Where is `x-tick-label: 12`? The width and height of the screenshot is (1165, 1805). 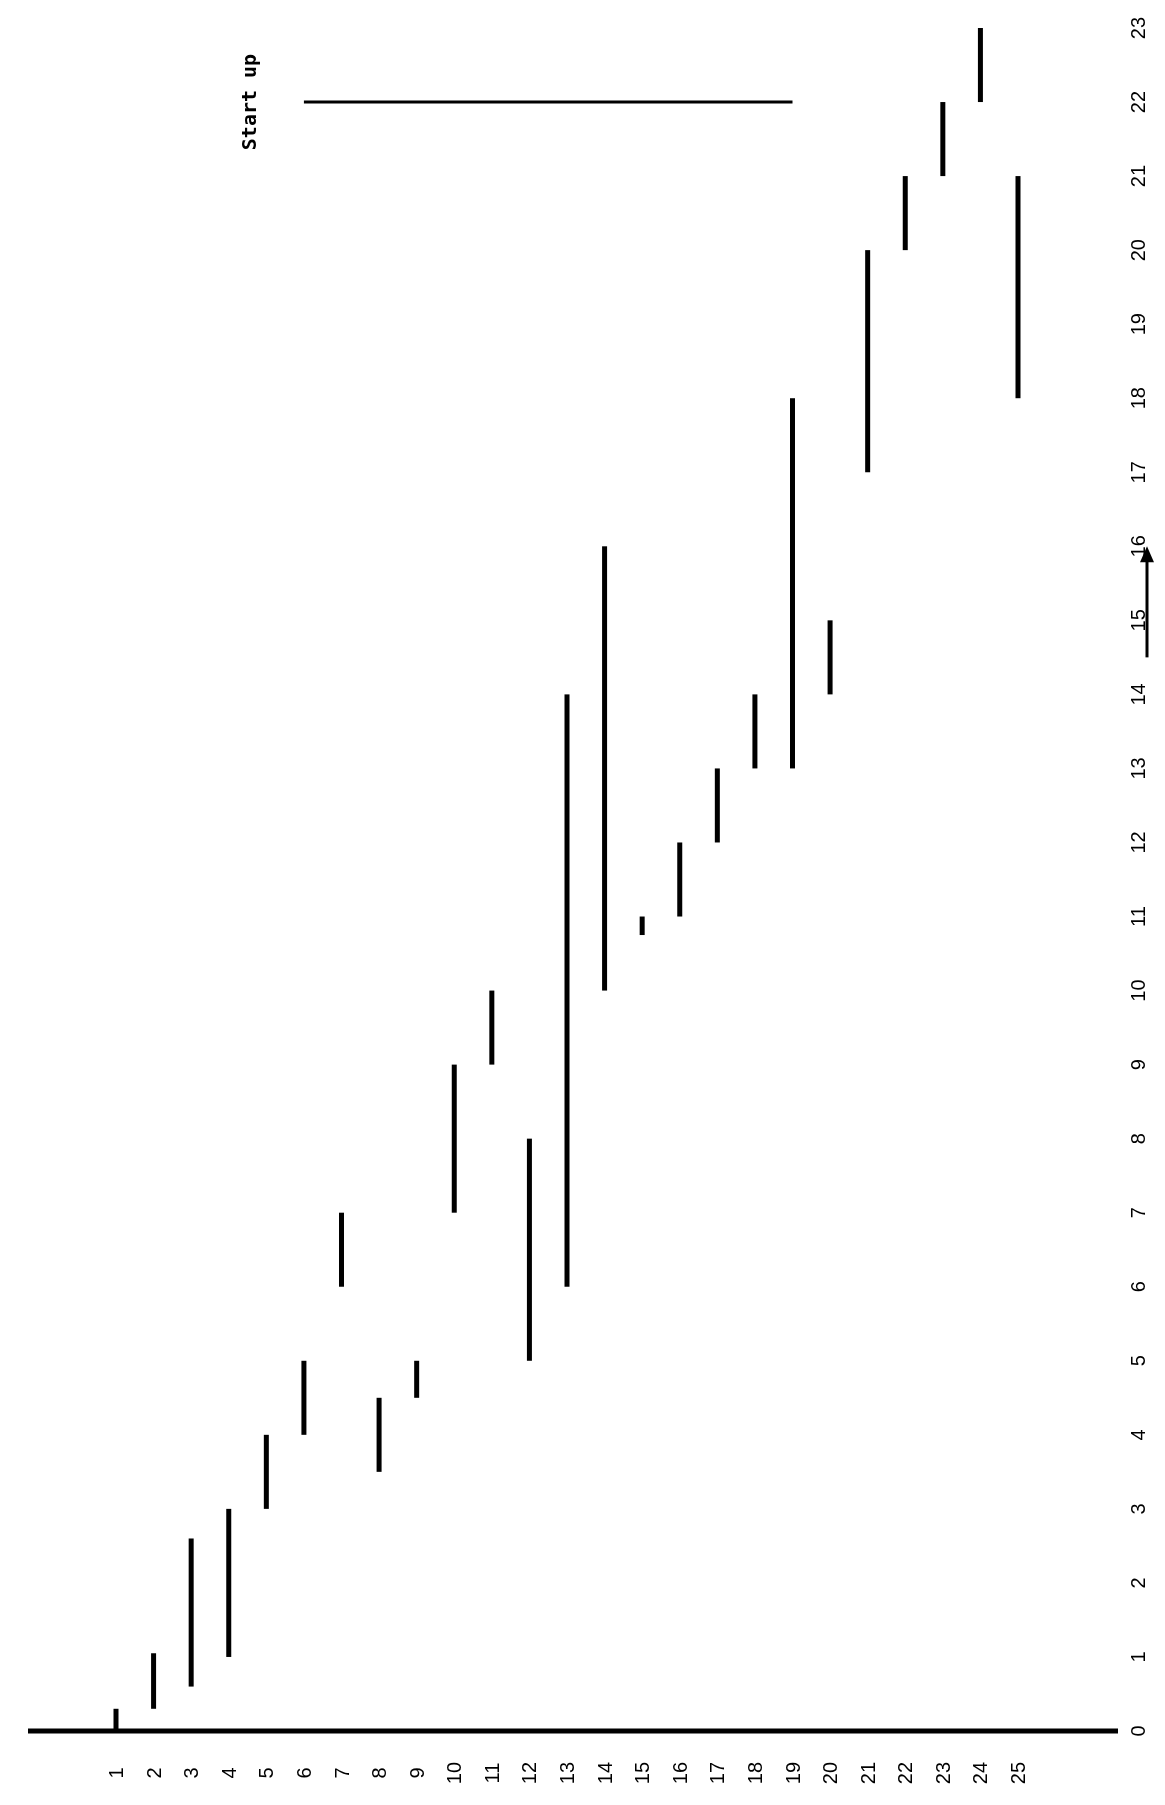 x-tick-label: 12 is located at coordinates (529, 1773).